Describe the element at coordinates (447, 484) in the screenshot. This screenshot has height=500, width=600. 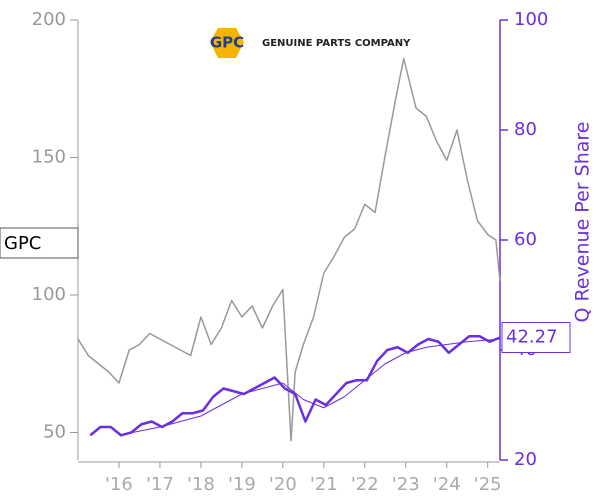
I see `x-tick-label: '24` at that location.